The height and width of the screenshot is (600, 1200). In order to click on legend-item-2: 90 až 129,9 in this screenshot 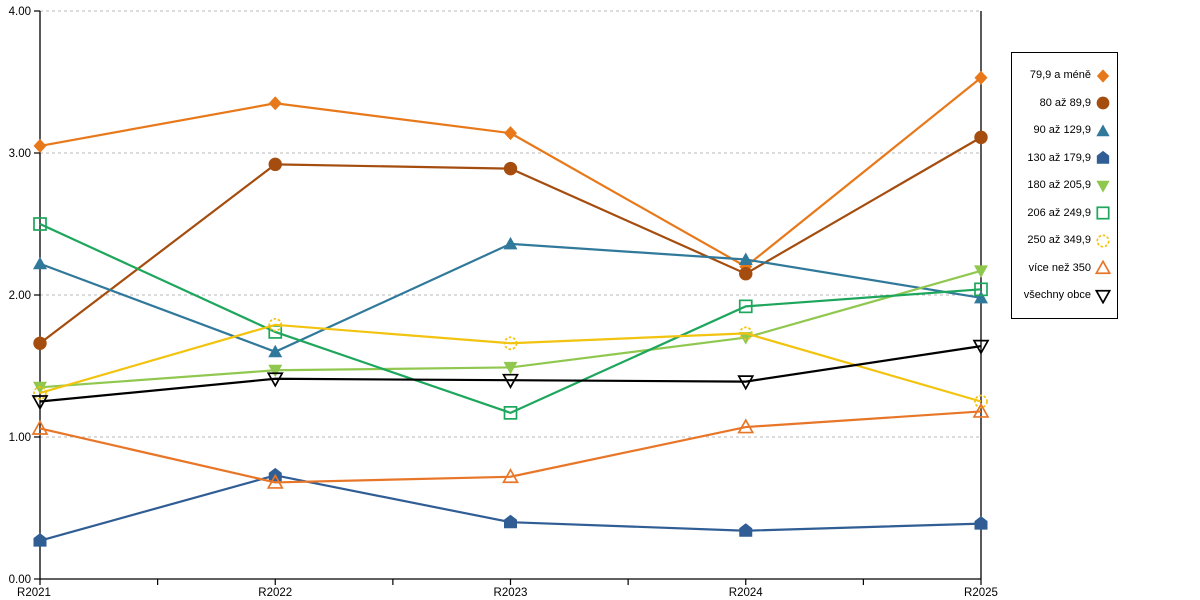, I will do `click(1062, 131)`.